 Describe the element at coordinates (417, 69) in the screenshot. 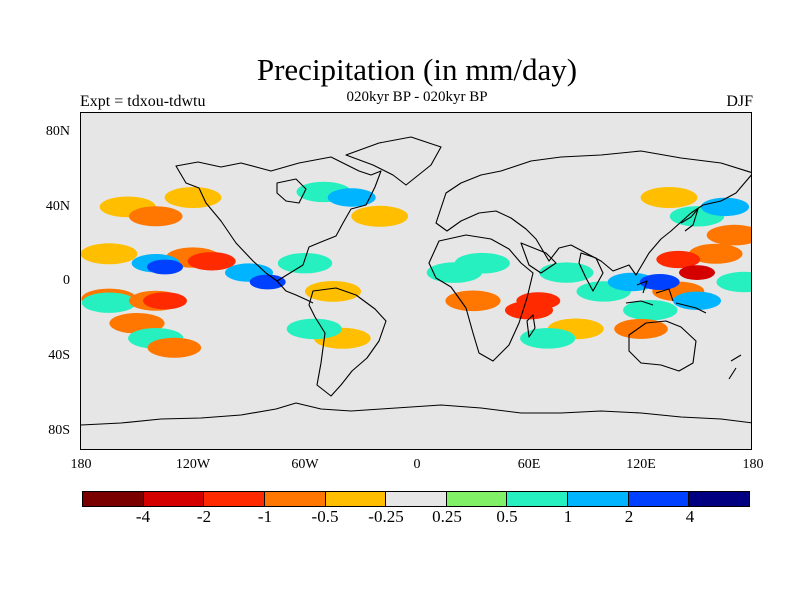

I see `chart-title: Precipitation (in mm/day)` at that location.